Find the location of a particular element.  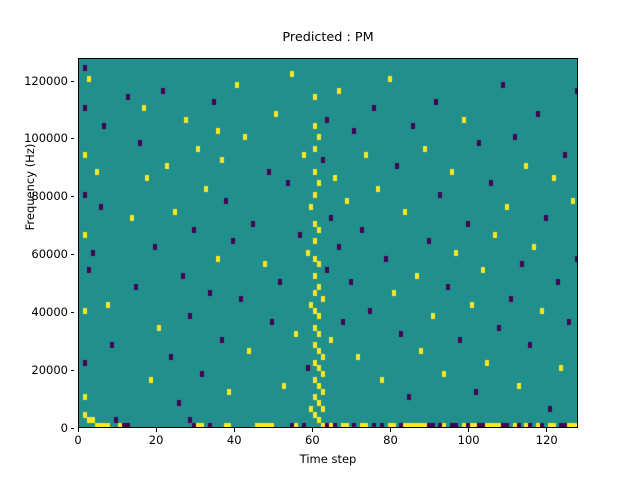

y-tick-label: 20000 is located at coordinates (49, 369).